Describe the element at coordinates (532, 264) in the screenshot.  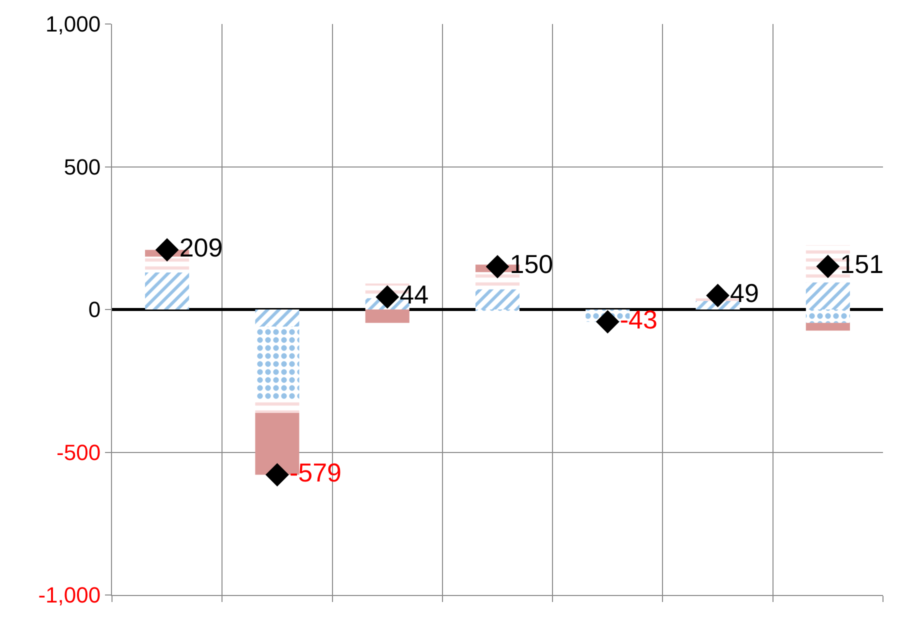
I see `data-label: 150` at that location.